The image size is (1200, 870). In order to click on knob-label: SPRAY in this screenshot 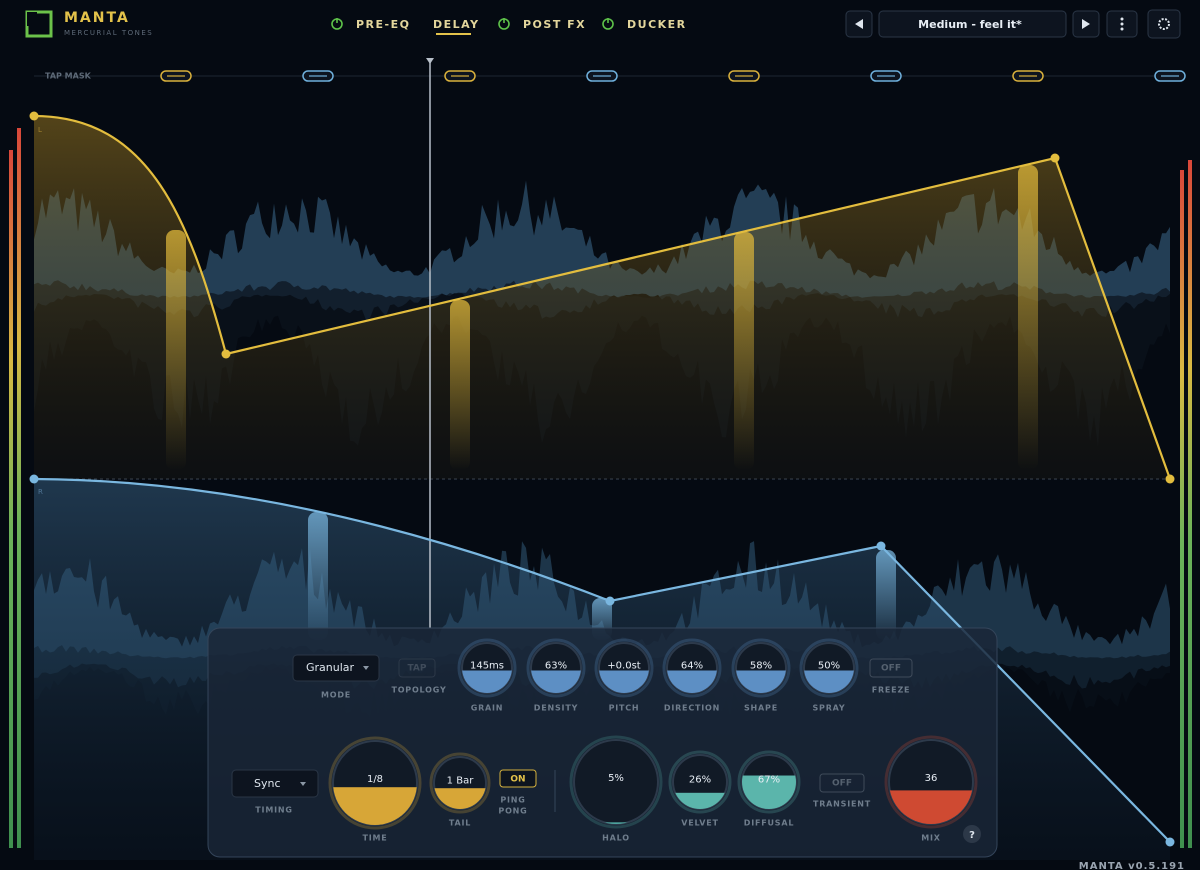, I will do `click(828, 708)`.